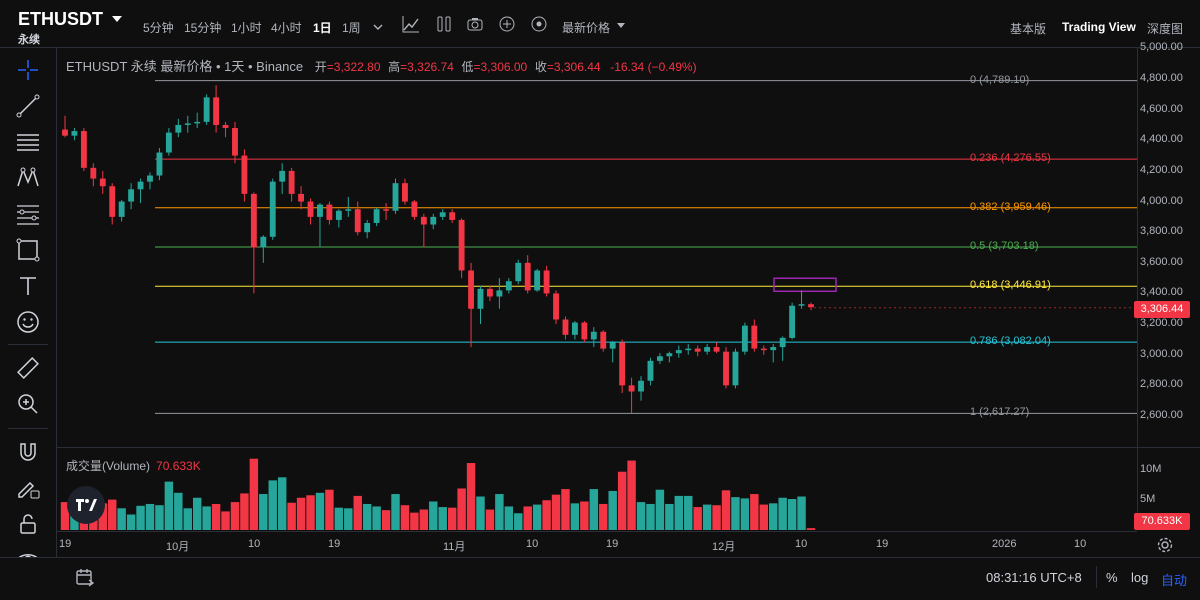 The image size is (1200, 600). Describe the element at coordinates (28, 70) in the screenshot. I see `crosshair-icon` at that location.